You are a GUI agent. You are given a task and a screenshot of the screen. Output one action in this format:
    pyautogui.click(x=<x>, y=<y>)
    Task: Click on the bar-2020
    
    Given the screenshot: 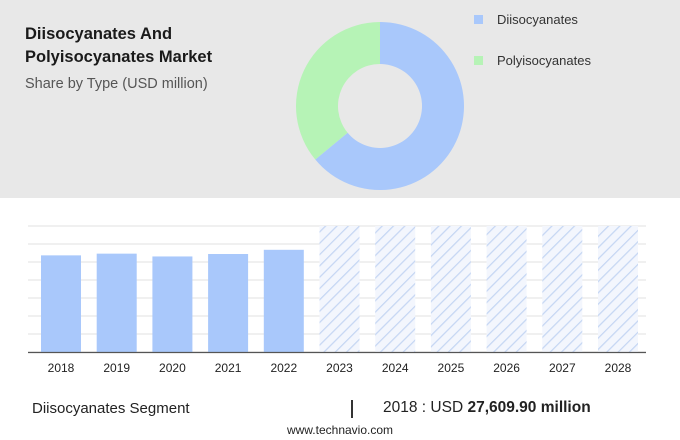 What is the action you would take?
    pyautogui.click(x=172, y=304)
    